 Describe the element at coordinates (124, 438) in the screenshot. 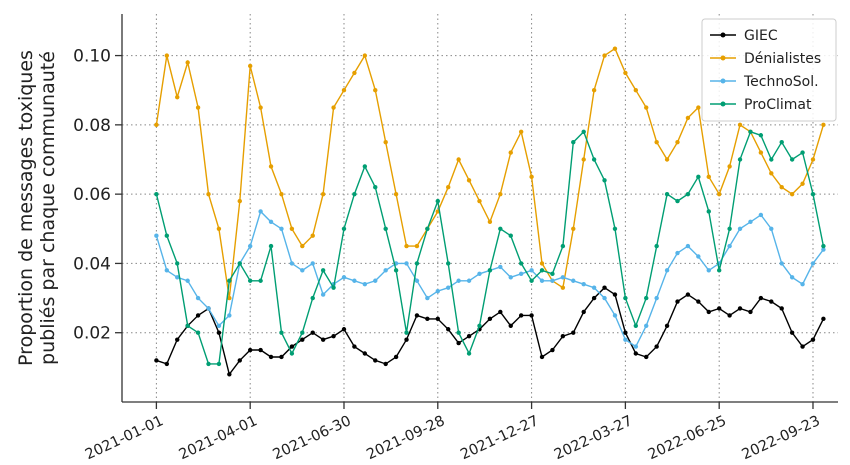

I see `x-tick-label: 2021-01-01` at that location.